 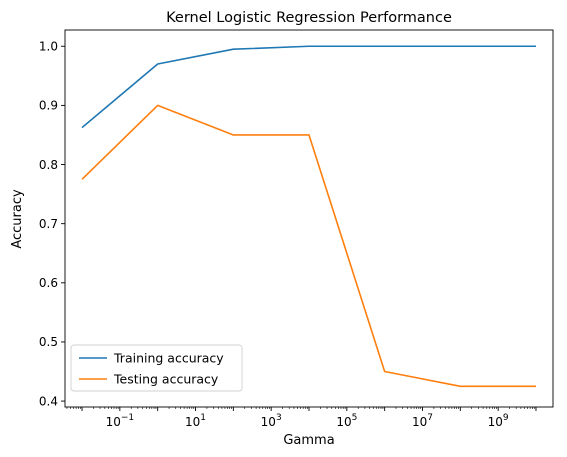 What do you see at coordinates (346, 421) in the screenshot?
I see `x-tick-label: 10⁵` at bounding box center [346, 421].